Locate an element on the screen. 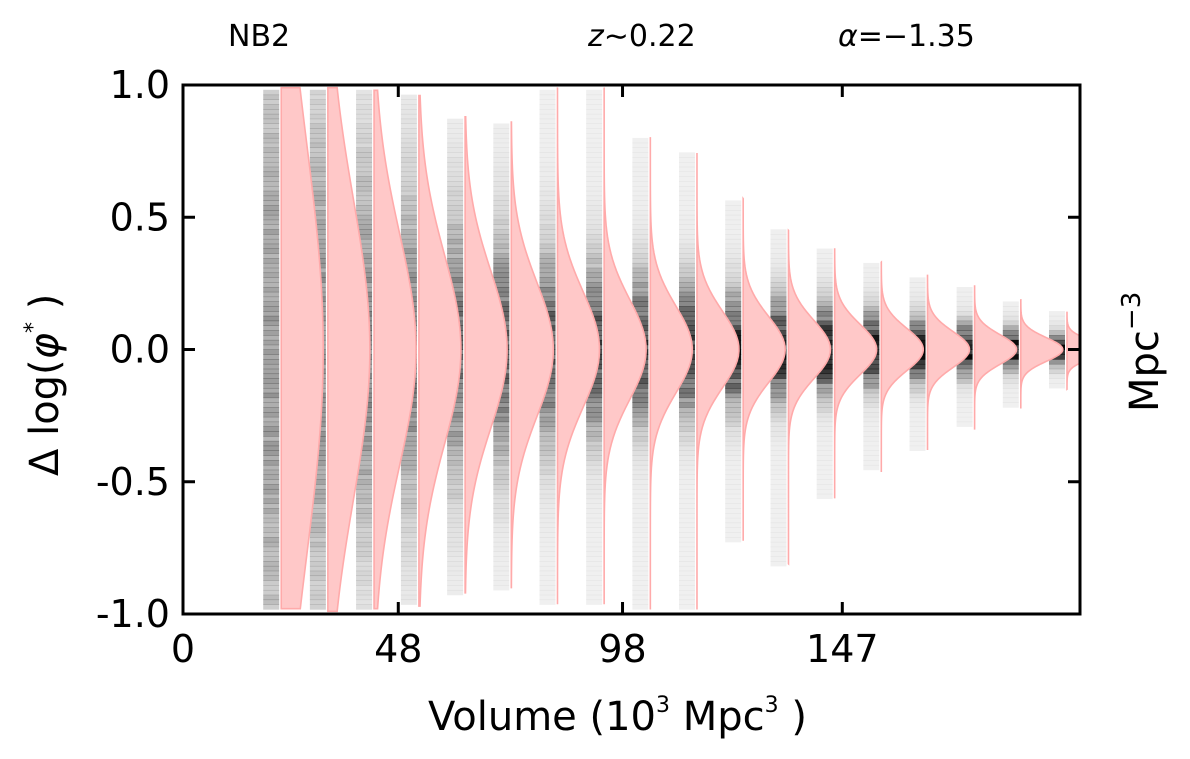  density-unit-label: Mpc−3 is located at coordinates (1142, 352).